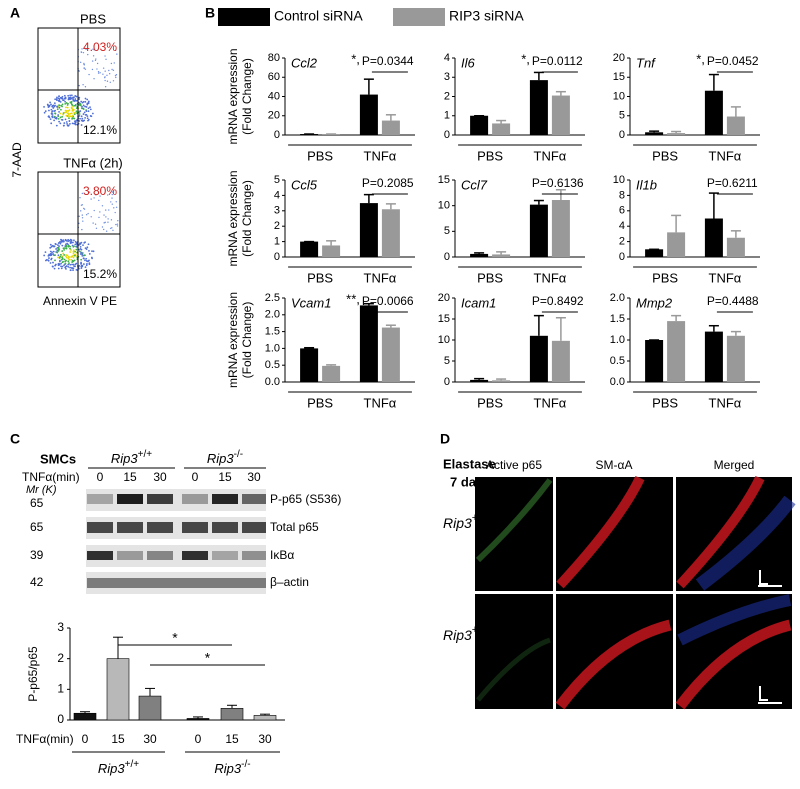 The height and width of the screenshot is (789, 800). What do you see at coordinates (619, 180) in the screenshot?
I see `y-tick-label: 10` at bounding box center [619, 180].